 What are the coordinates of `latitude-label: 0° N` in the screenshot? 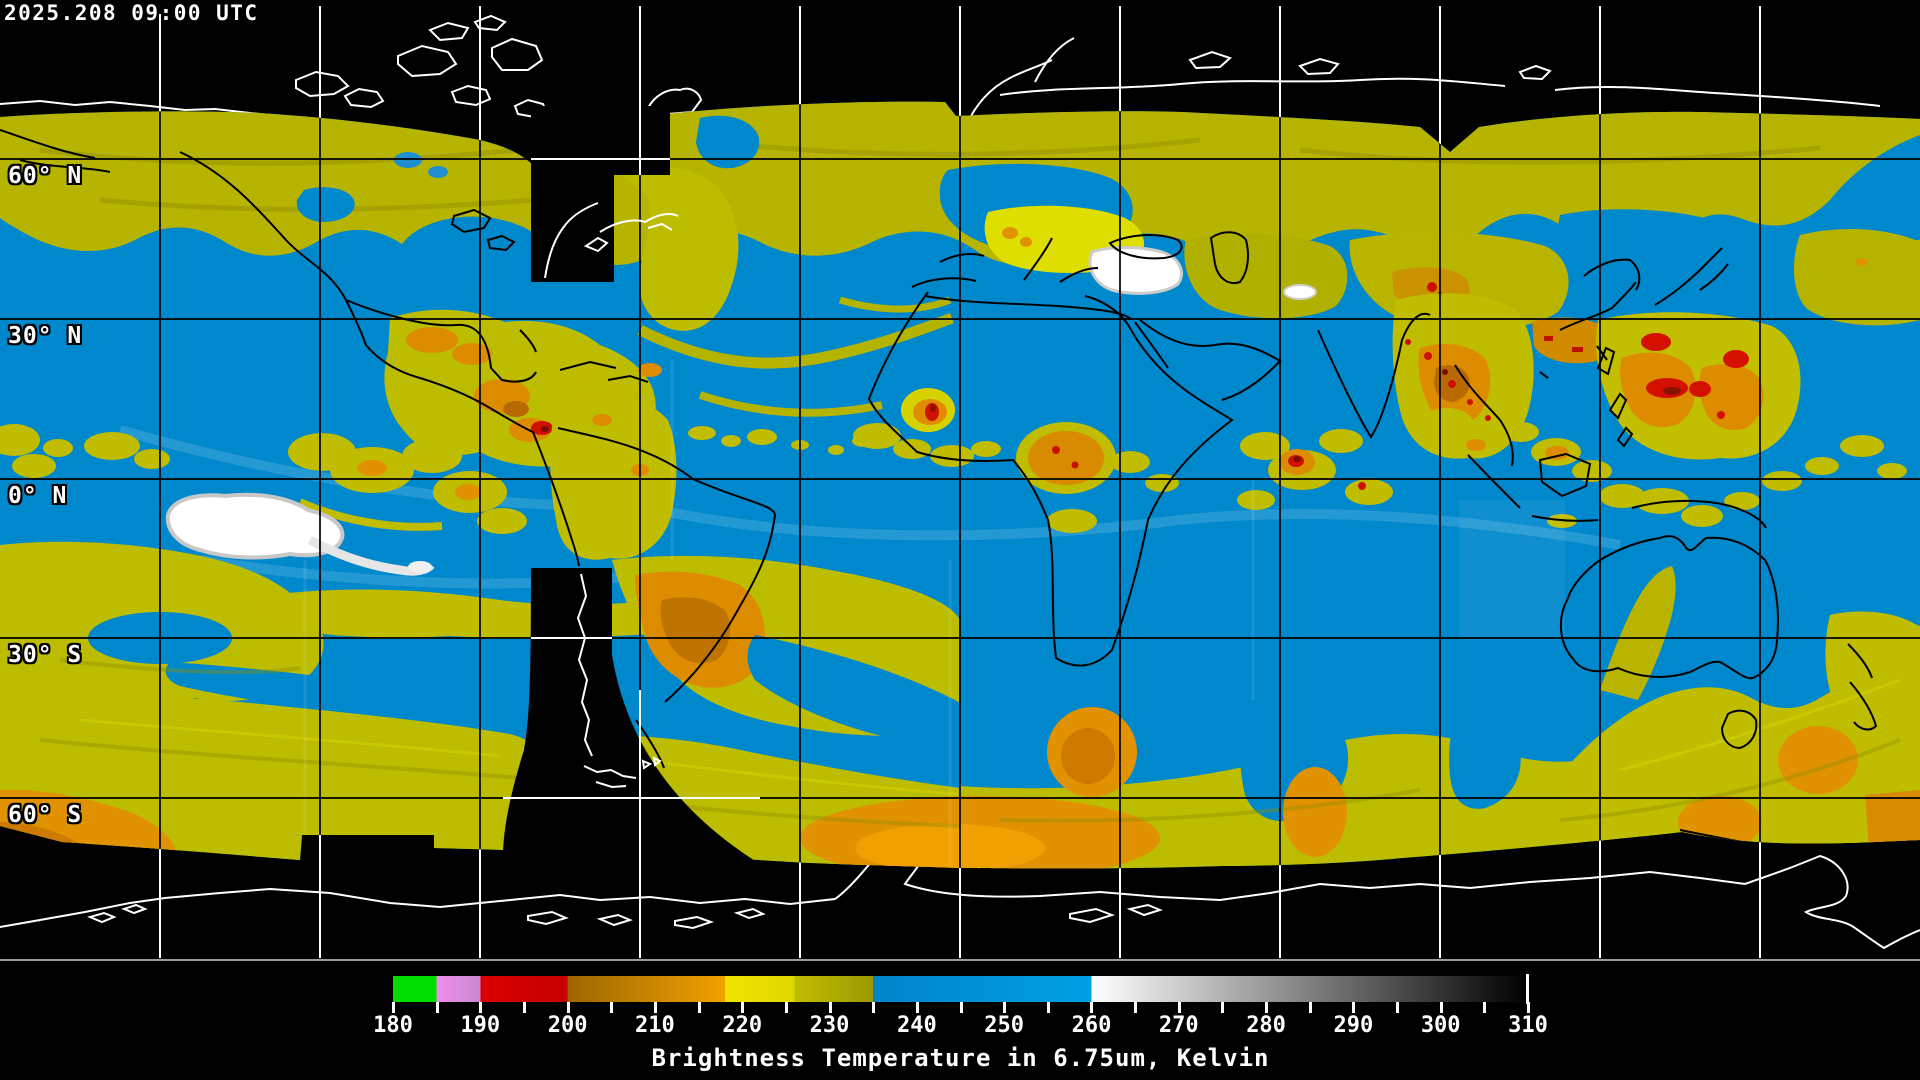 It's located at (38, 496).